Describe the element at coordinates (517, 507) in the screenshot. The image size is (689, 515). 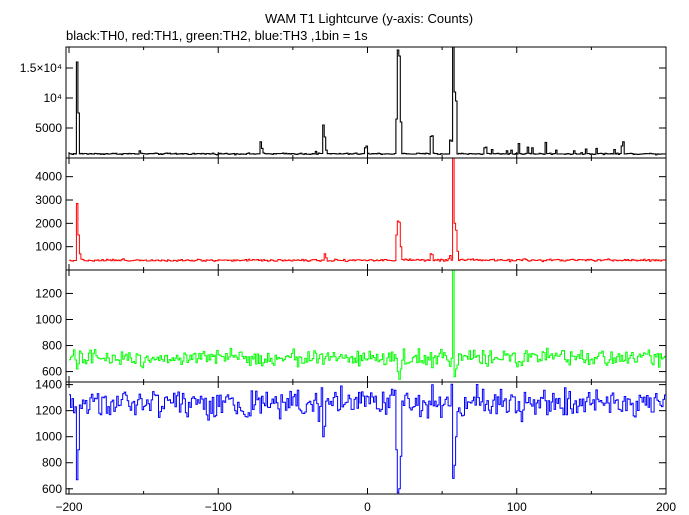
I see `x-tick-label: 100` at that location.